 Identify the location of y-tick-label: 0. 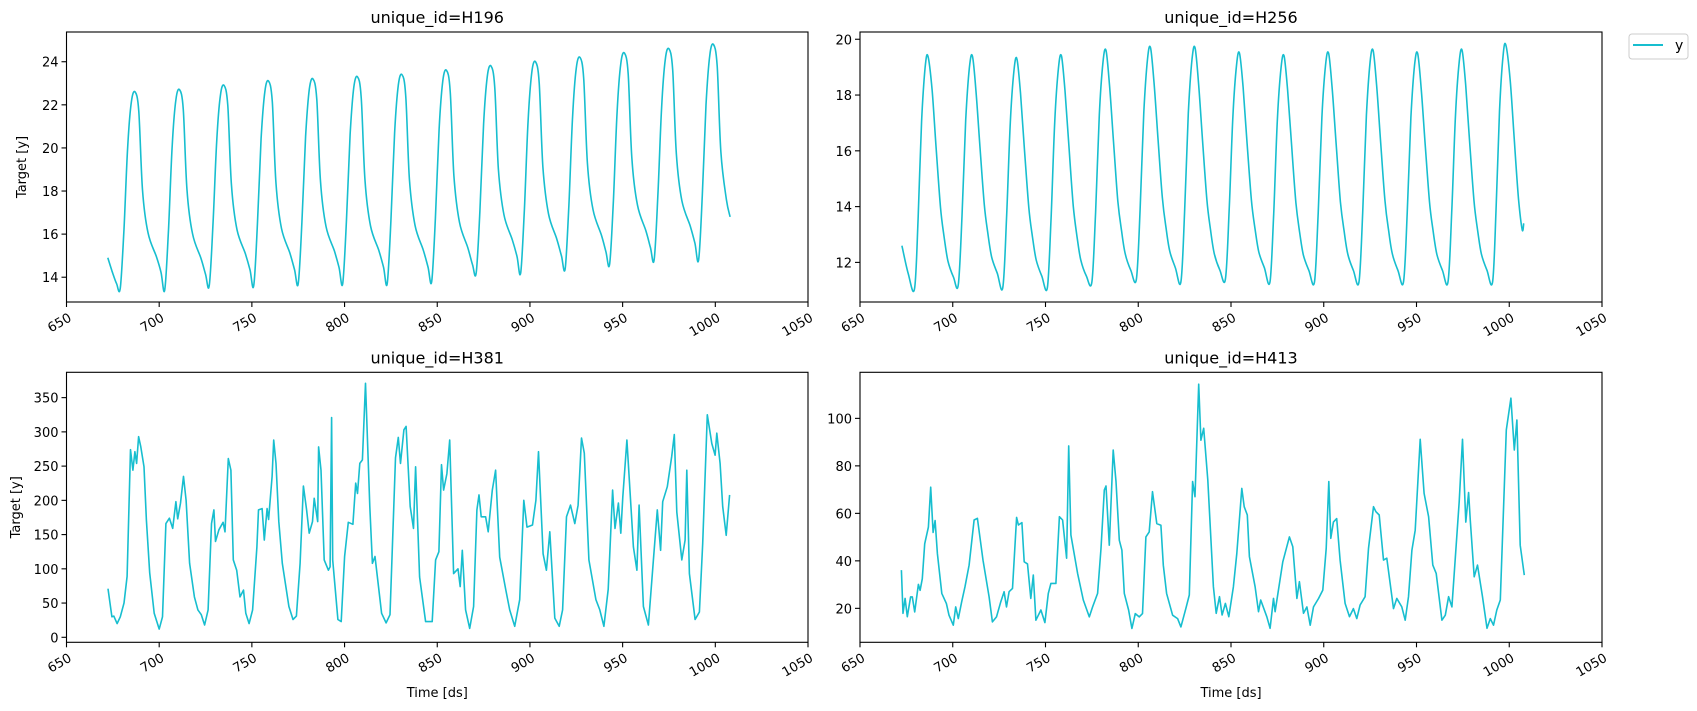
(54, 638).